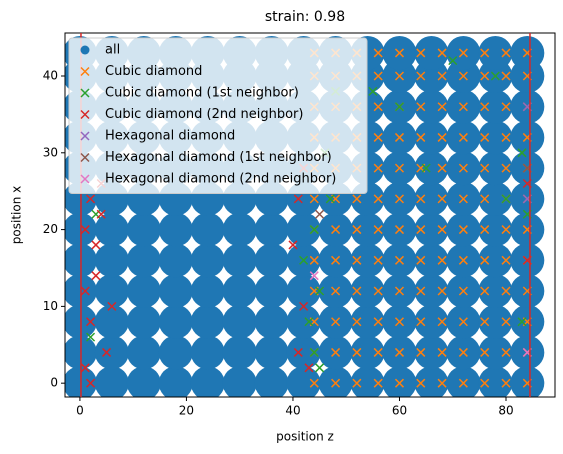  Describe the element at coordinates (218, 157) in the screenshot. I see `legend-label: Hexagonal diamond (1st neighbor)` at that location.